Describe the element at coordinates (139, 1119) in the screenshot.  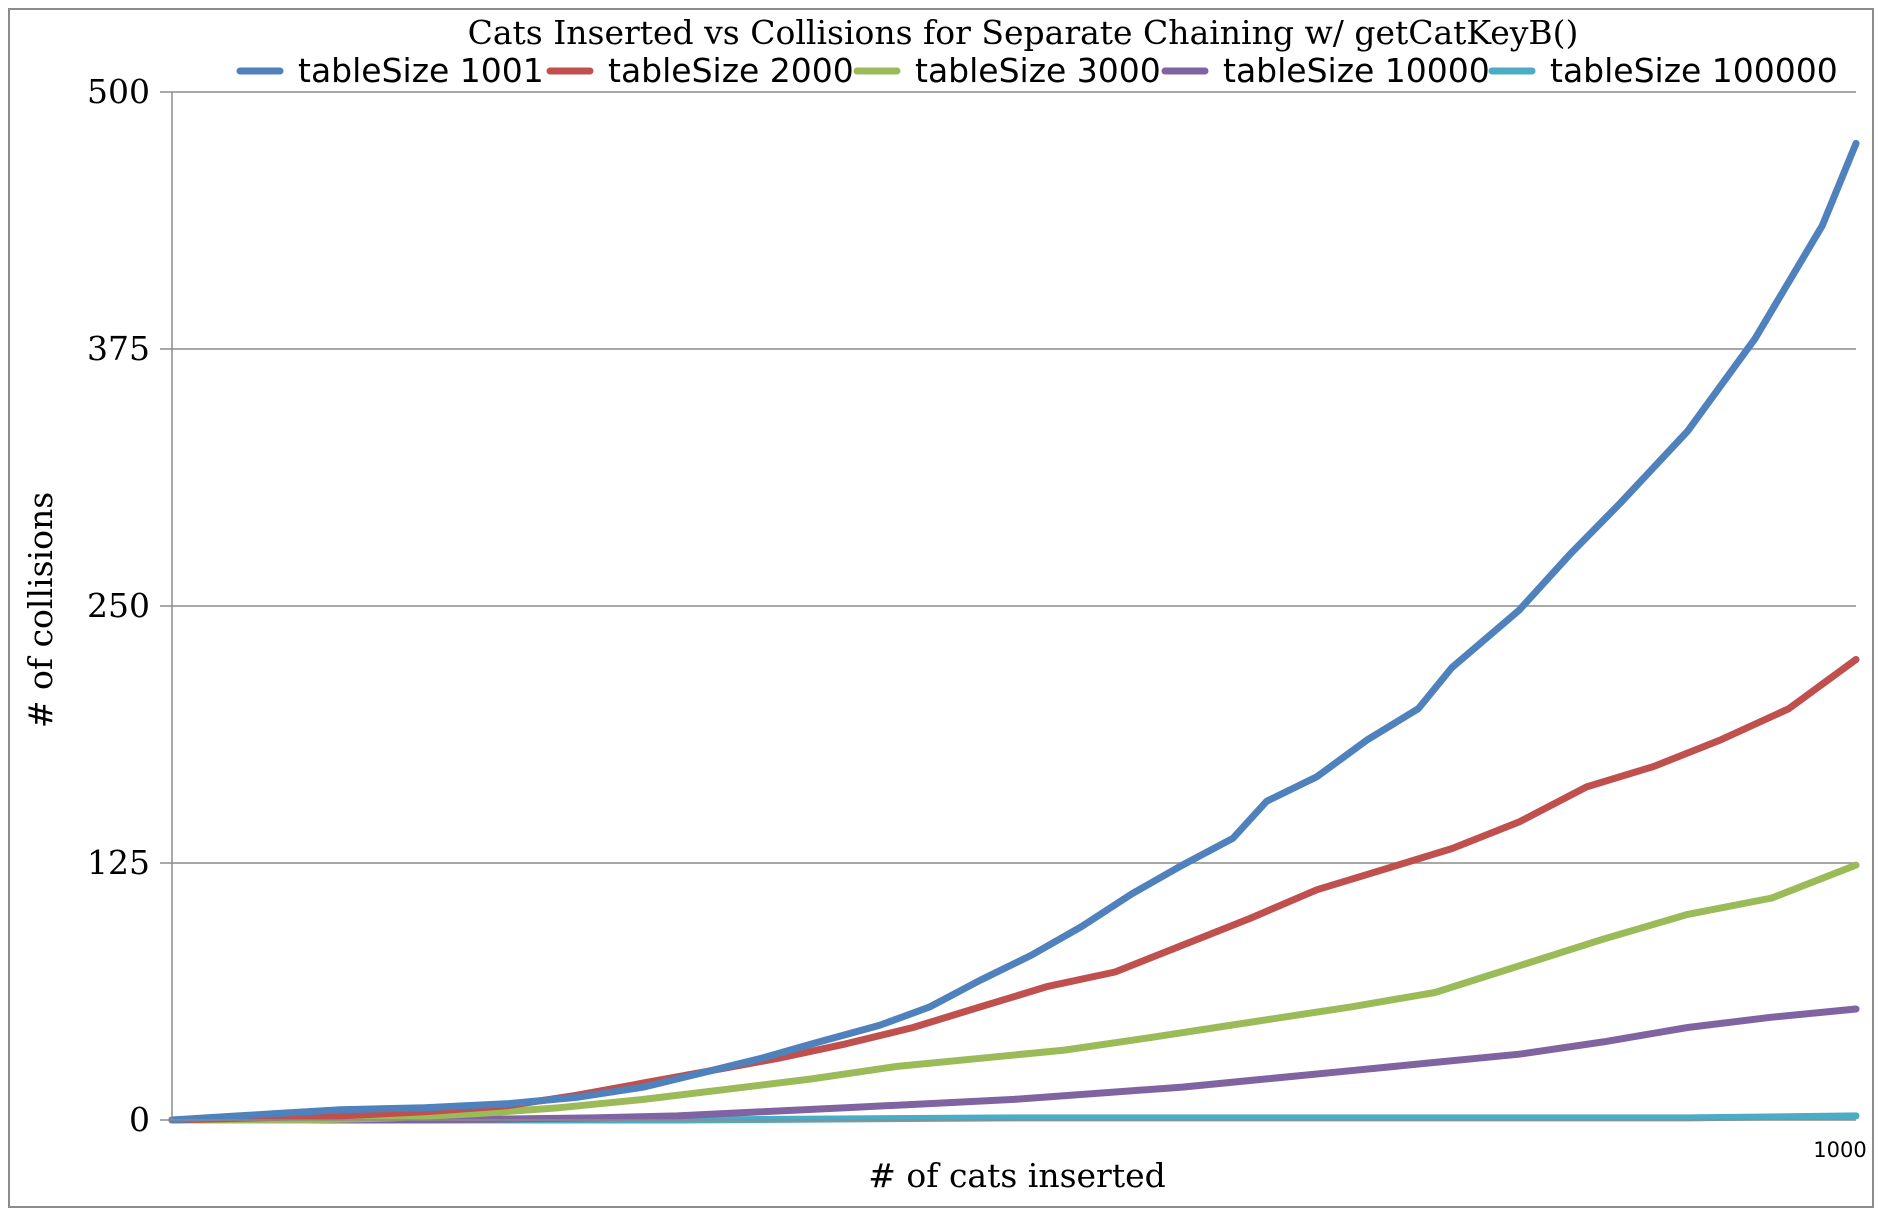
I see `y-tick-label: 0` at that location.